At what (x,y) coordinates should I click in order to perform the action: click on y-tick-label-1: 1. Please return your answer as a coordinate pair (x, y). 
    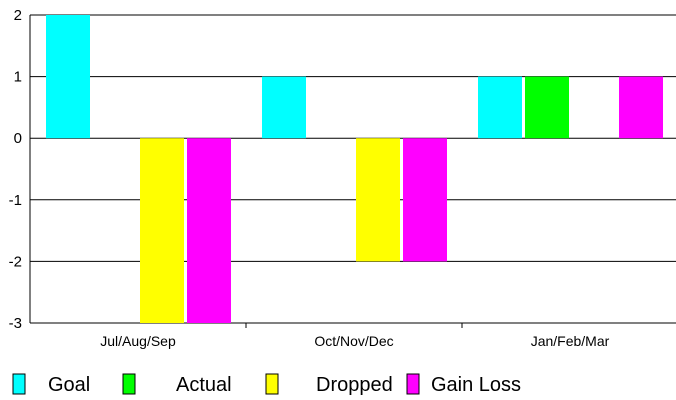
    Looking at the image, I should click on (18, 77).